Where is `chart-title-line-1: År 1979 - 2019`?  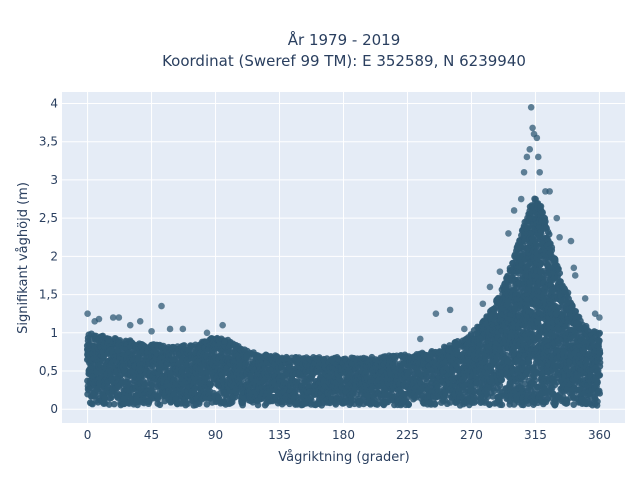
chart-title-line-1: År 1979 - 2019 is located at coordinates (344, 39).